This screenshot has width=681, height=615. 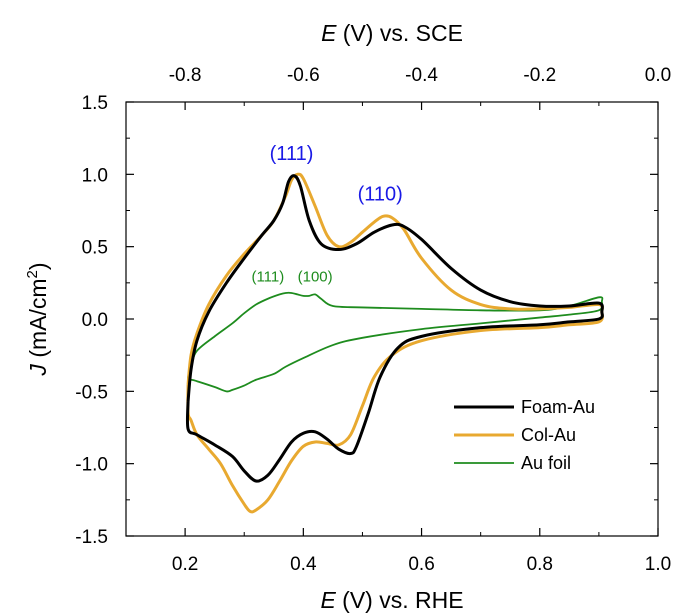 I want to click on x-tick-label: 1.0, so click(x=658, y=564).